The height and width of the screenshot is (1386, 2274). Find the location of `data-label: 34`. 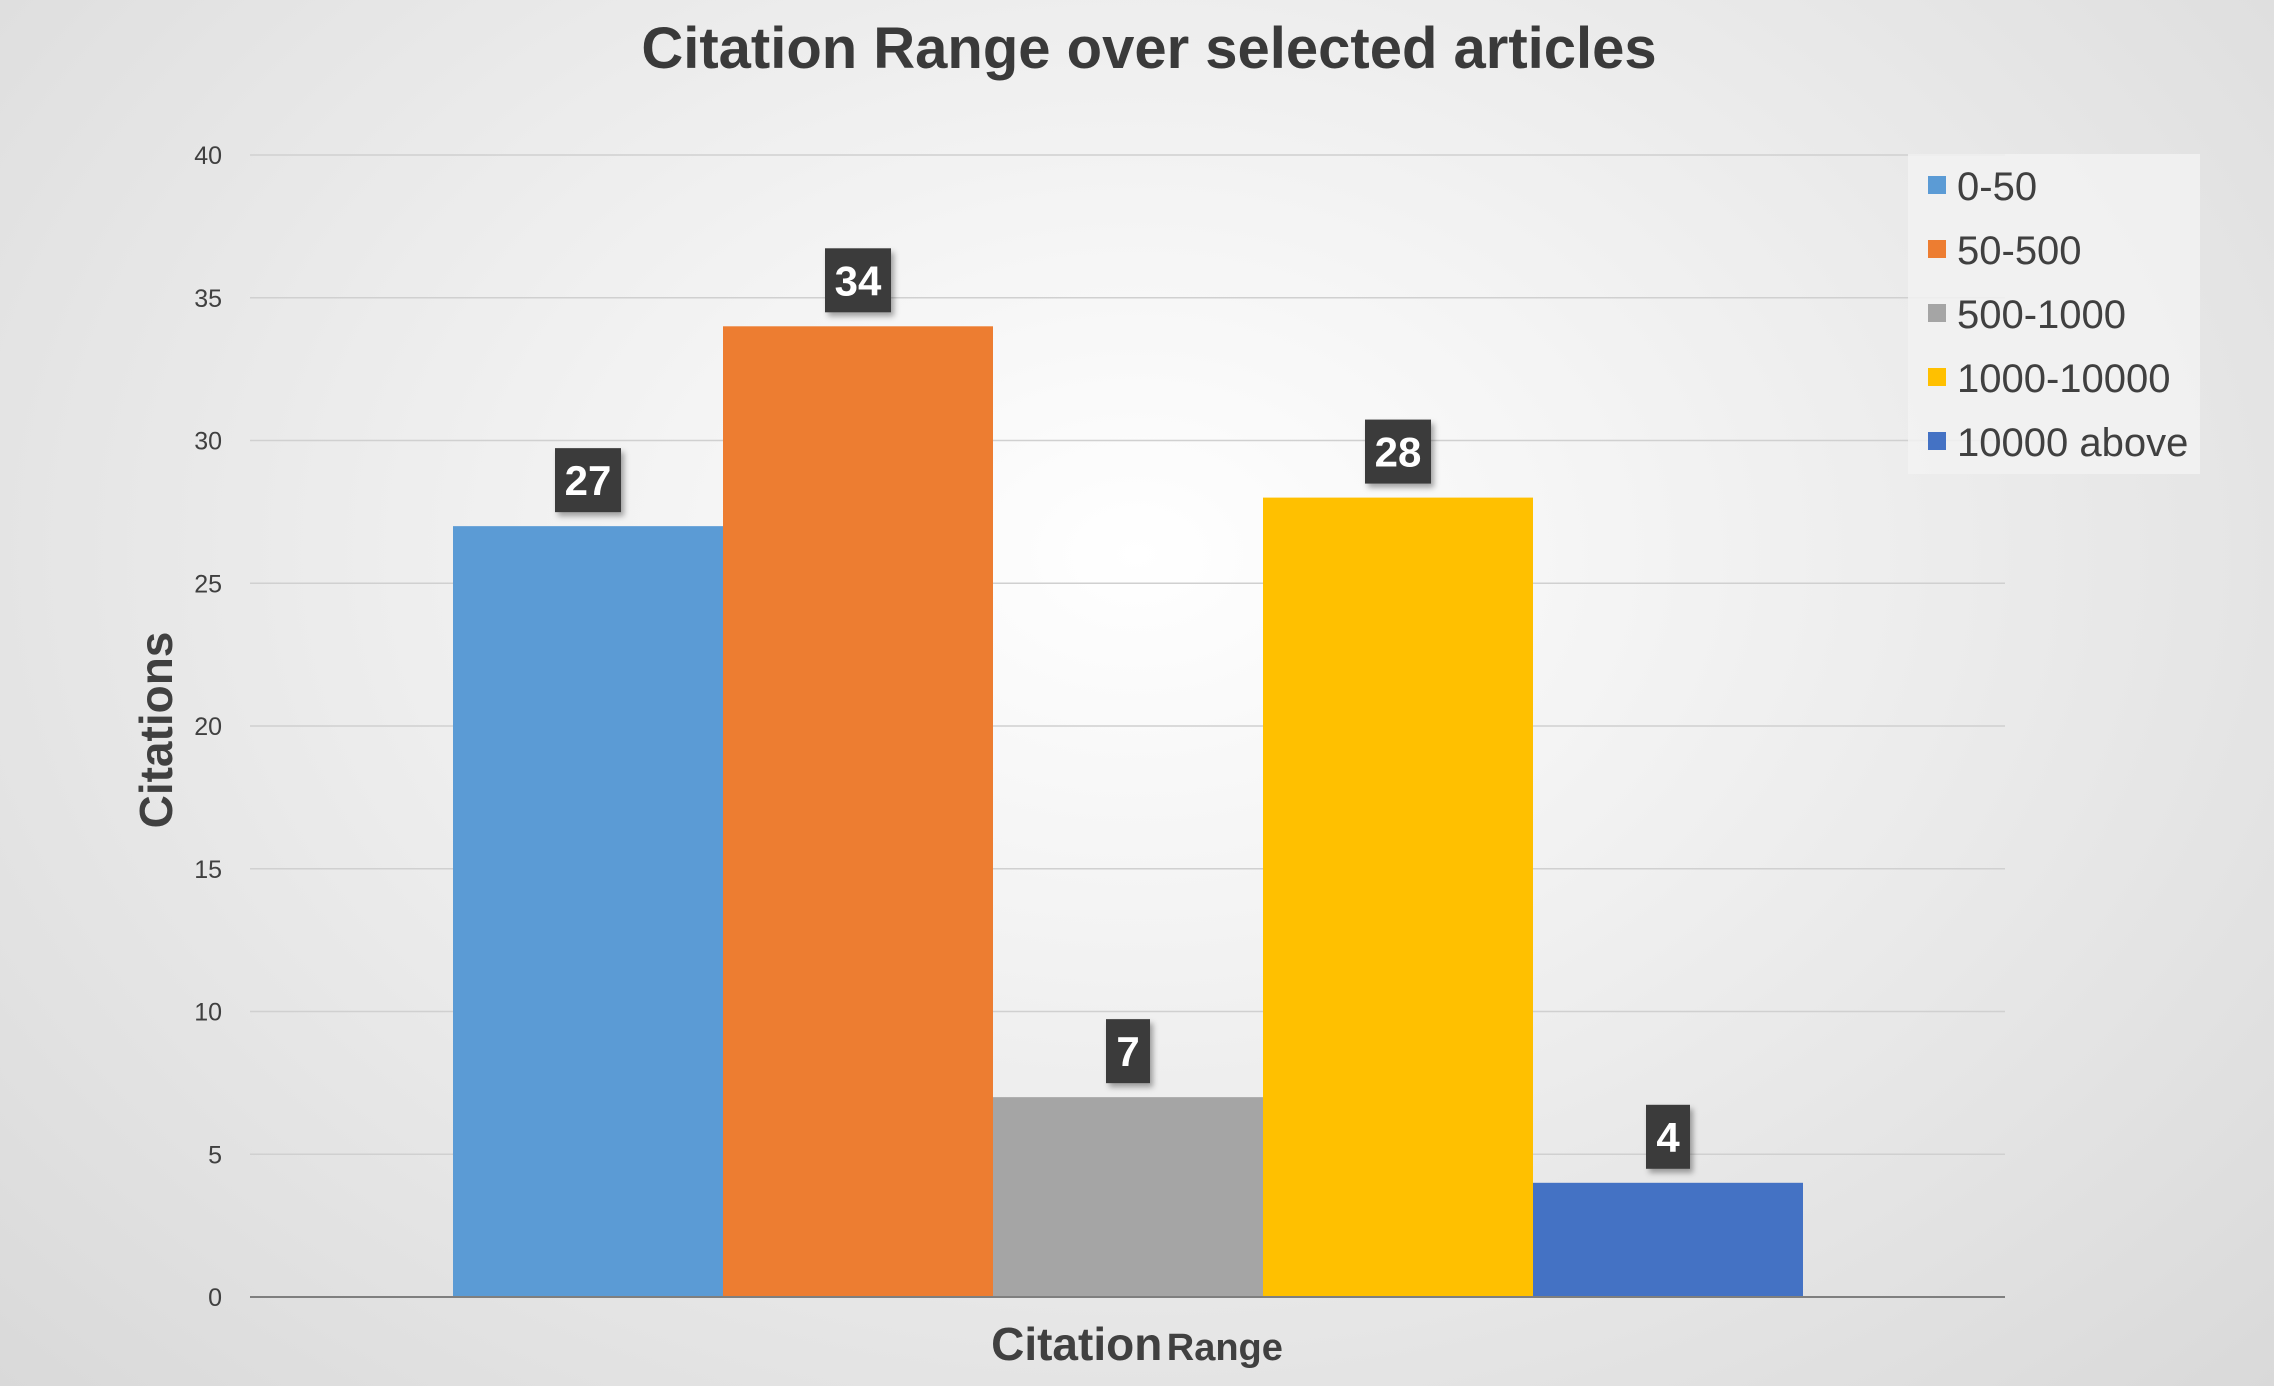

data-label: 34 is located at coordinates (858, 280).